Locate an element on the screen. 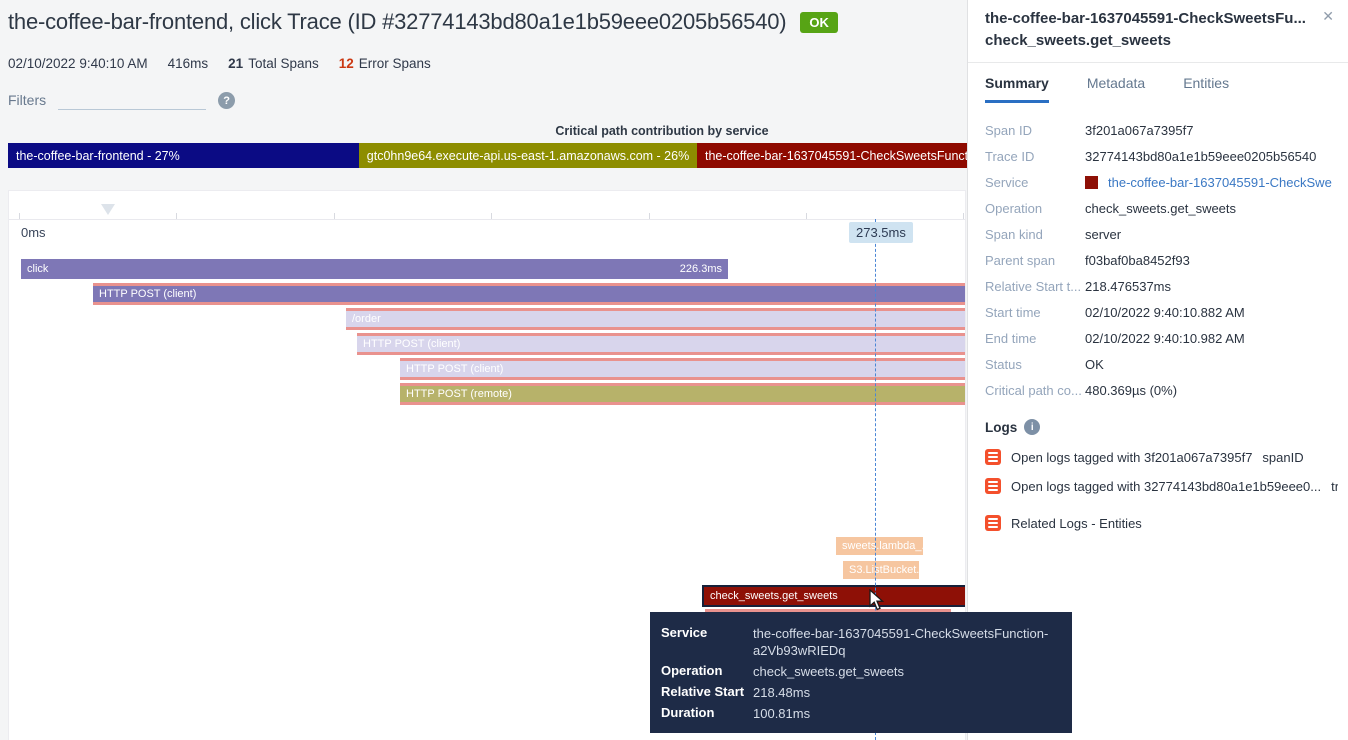 The width and height of the screenshot is (1348, 740). span-bar-http-post-client-1: HTTP POST (client) is located at coordinates (529, 294).